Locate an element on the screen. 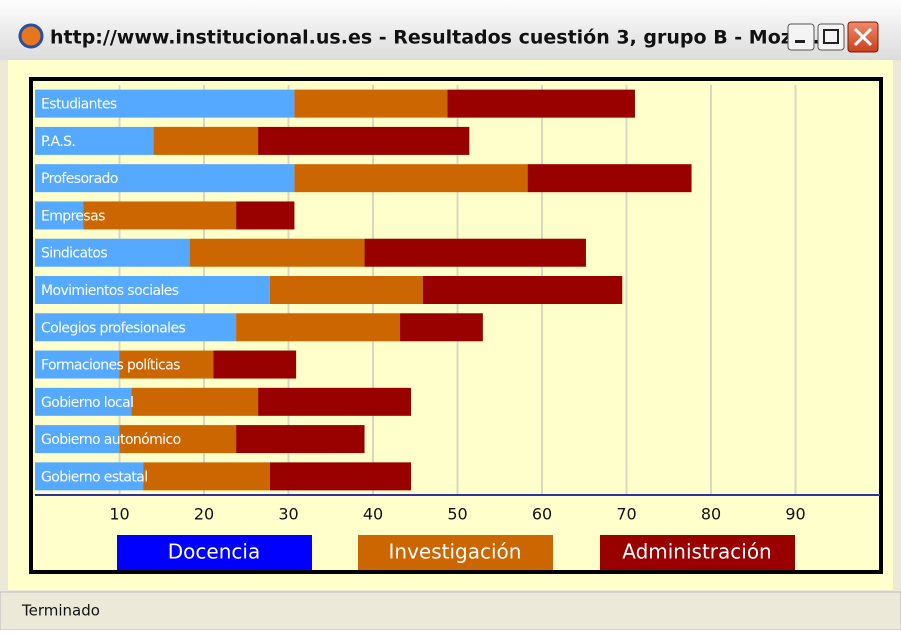 The width and height of the screenshot is (901, 634). legend-label: Administración is located at coordinates (697, 552).